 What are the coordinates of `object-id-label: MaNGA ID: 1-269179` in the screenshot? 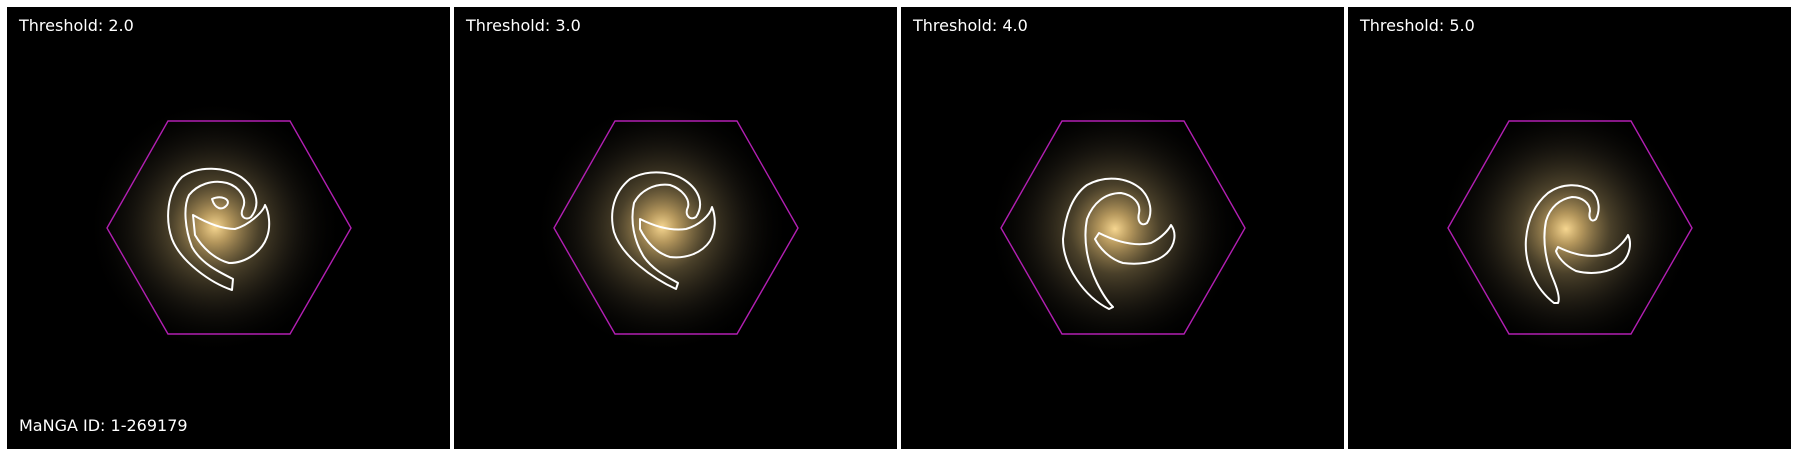 It's located at (103, 425).